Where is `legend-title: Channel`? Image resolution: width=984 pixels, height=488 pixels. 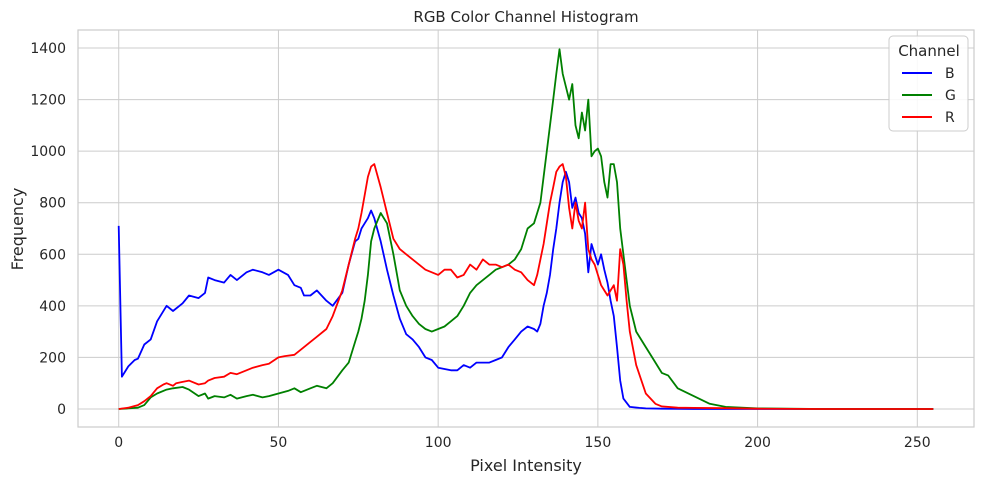 legend-title: Channel is located at coordinates (929, 51).